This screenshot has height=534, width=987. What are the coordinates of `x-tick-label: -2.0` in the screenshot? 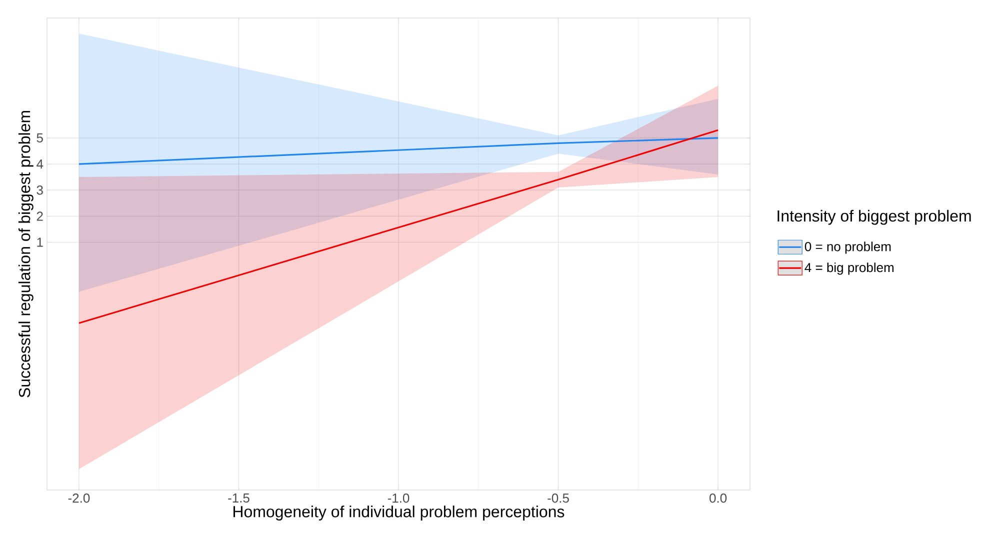 It's located at (79, 498).